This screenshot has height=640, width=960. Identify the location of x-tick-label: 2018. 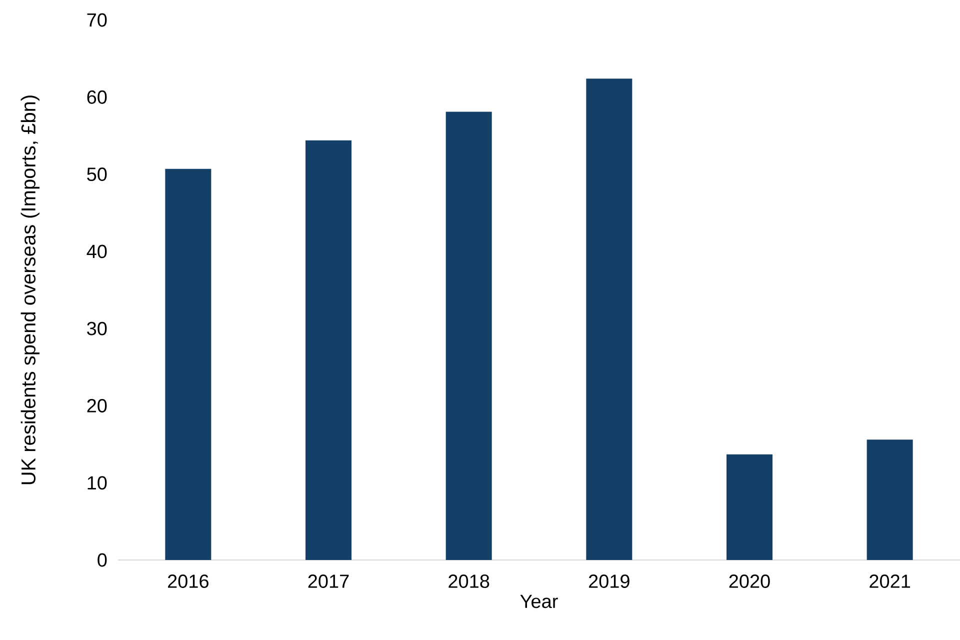
(469, 581).